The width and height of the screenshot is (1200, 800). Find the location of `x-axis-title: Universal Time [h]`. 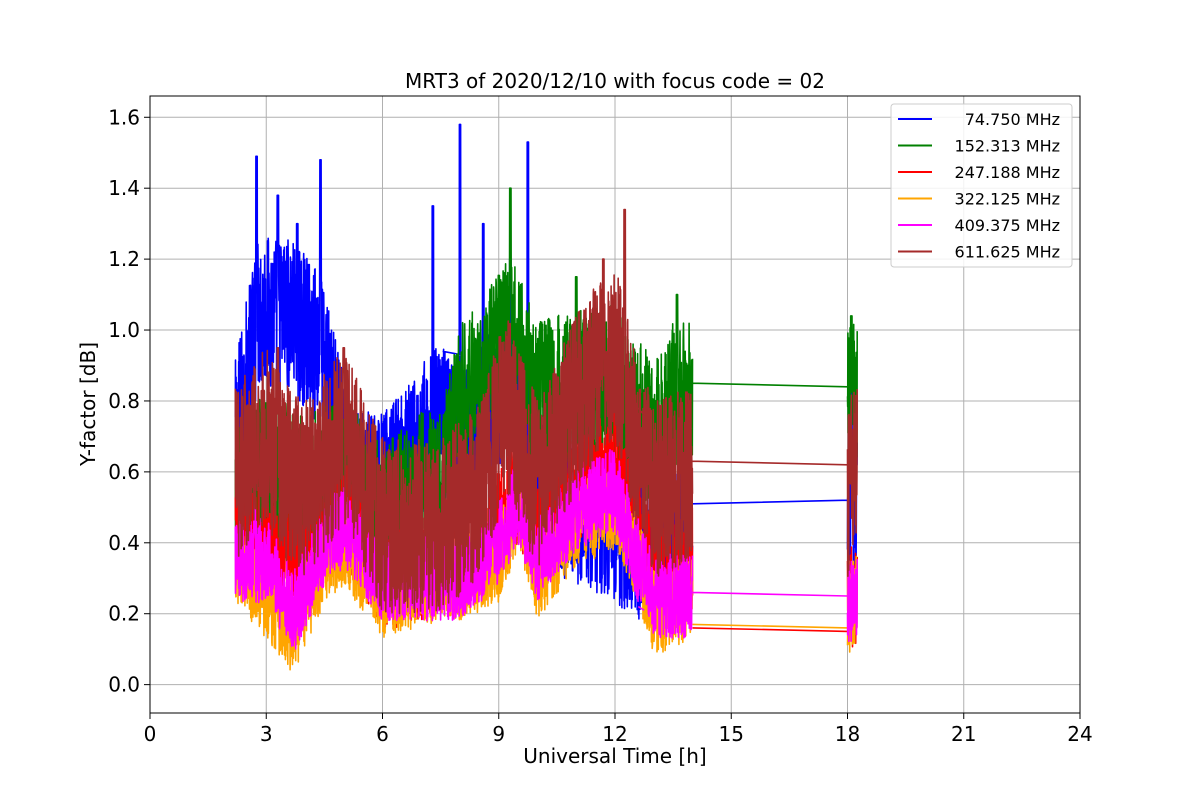

x-axis-title: Universal Time [h] is located at coordinates (614, 756).